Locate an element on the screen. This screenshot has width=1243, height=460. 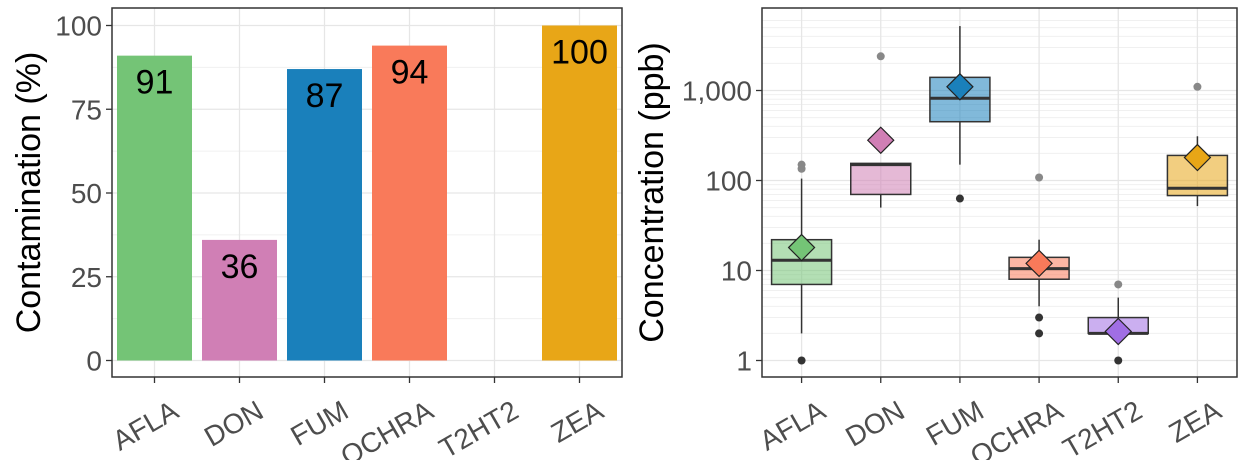
y-tick-label: 25 is located at coordinates (86, 277).